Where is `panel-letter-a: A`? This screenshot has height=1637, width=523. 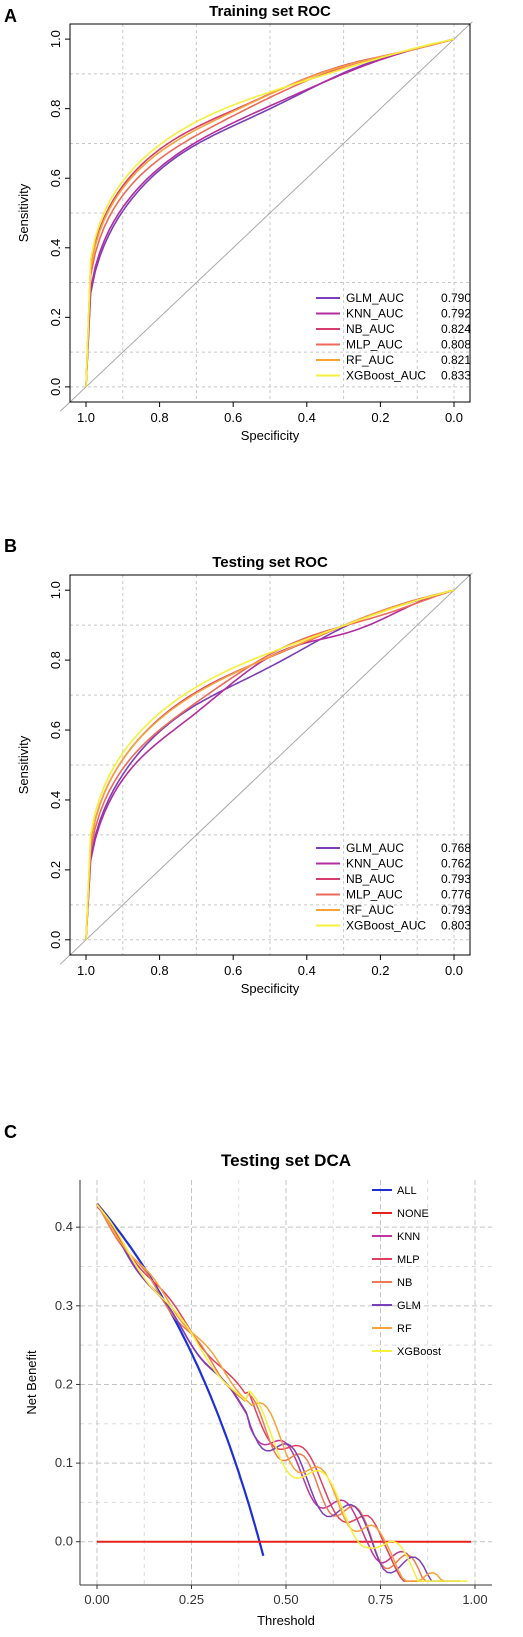
panel-letter-a: A is located at coordinates (10, 16).